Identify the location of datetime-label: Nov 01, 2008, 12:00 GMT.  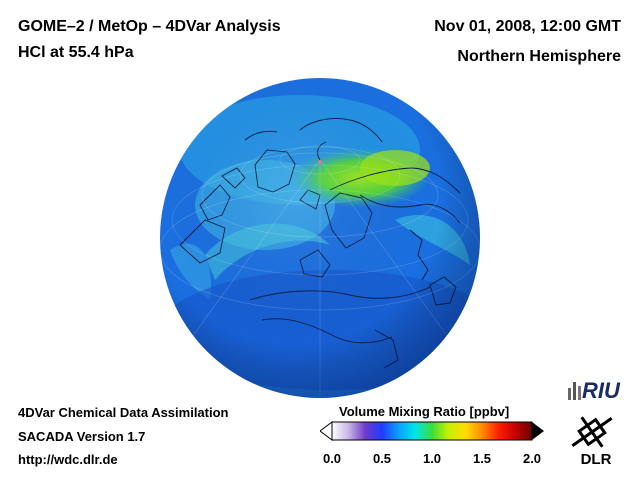
(527, 26).